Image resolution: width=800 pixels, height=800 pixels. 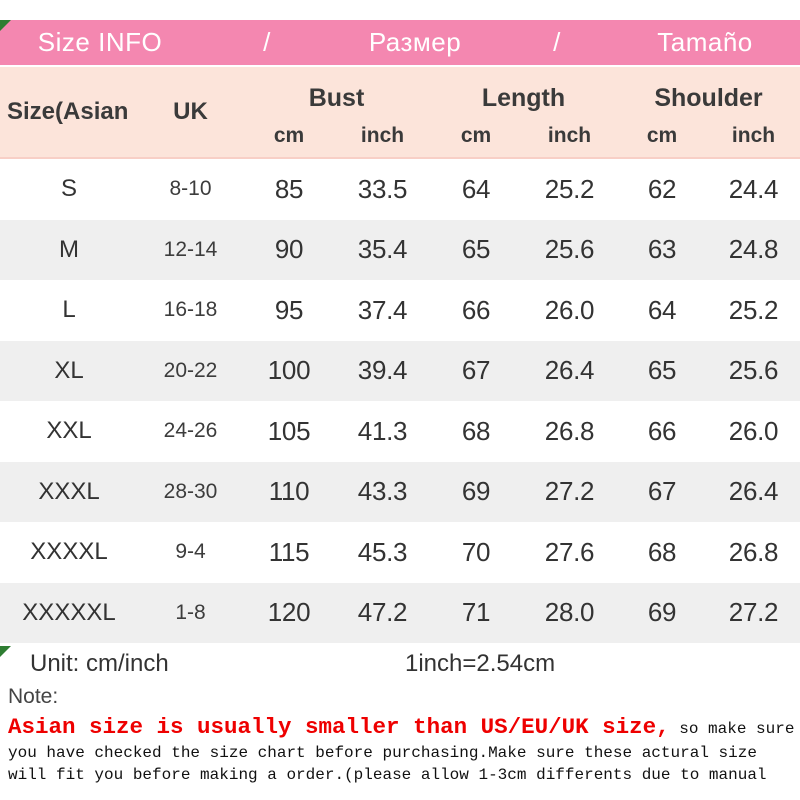 I want to click on cell-length-cm: 69, so click(x=476, y=491).